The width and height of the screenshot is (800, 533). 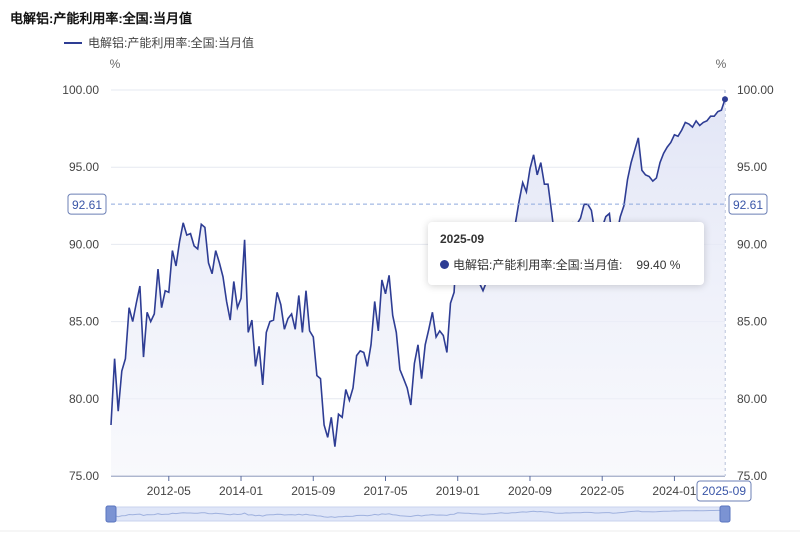 I want to click on legend-label: 电解铝:产能利用率:全国:当月值, so click(x=171, y=43).